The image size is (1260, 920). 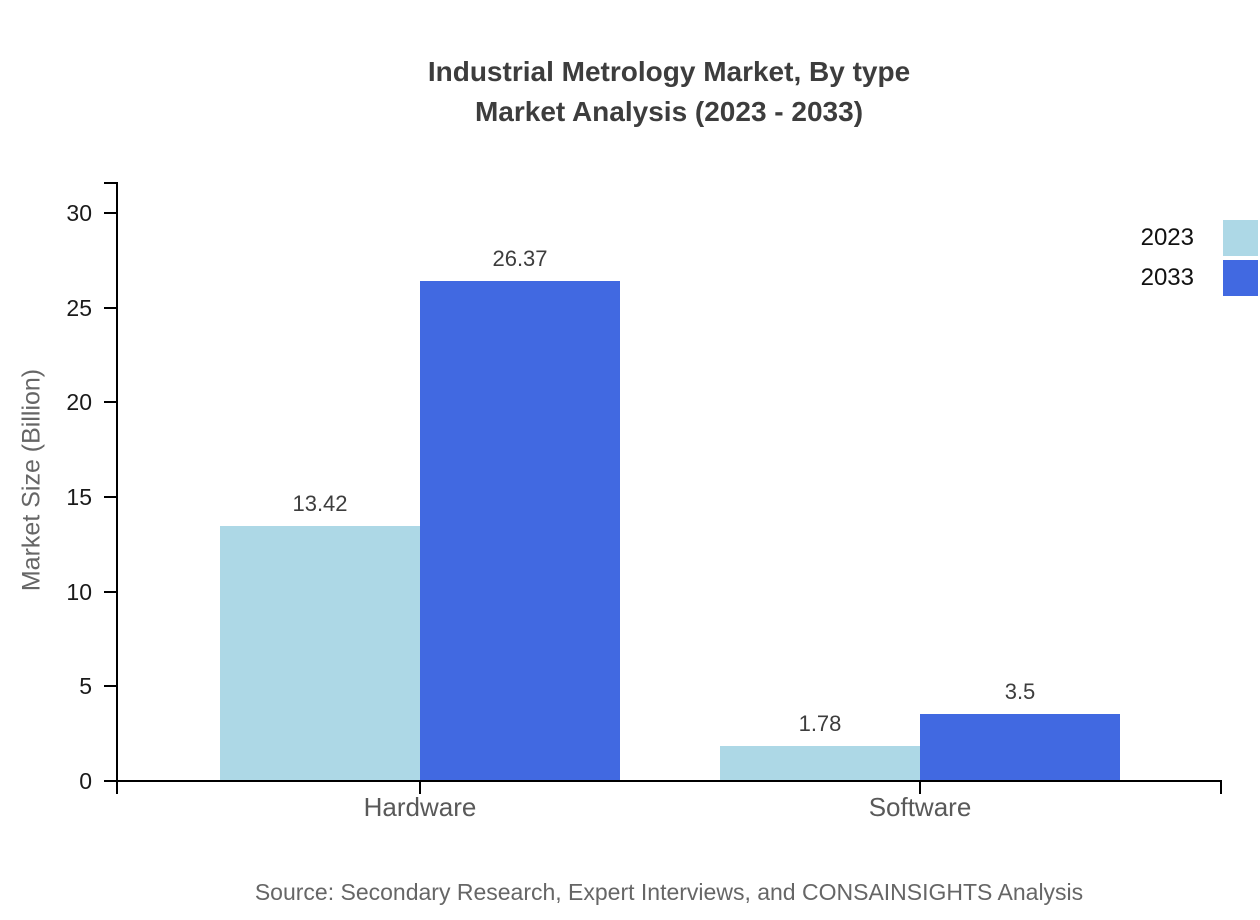 What do you see at coordinates (79, 591) in the screenshot?
I see `y-tick-label: 10` at bounding box center [79, 591].